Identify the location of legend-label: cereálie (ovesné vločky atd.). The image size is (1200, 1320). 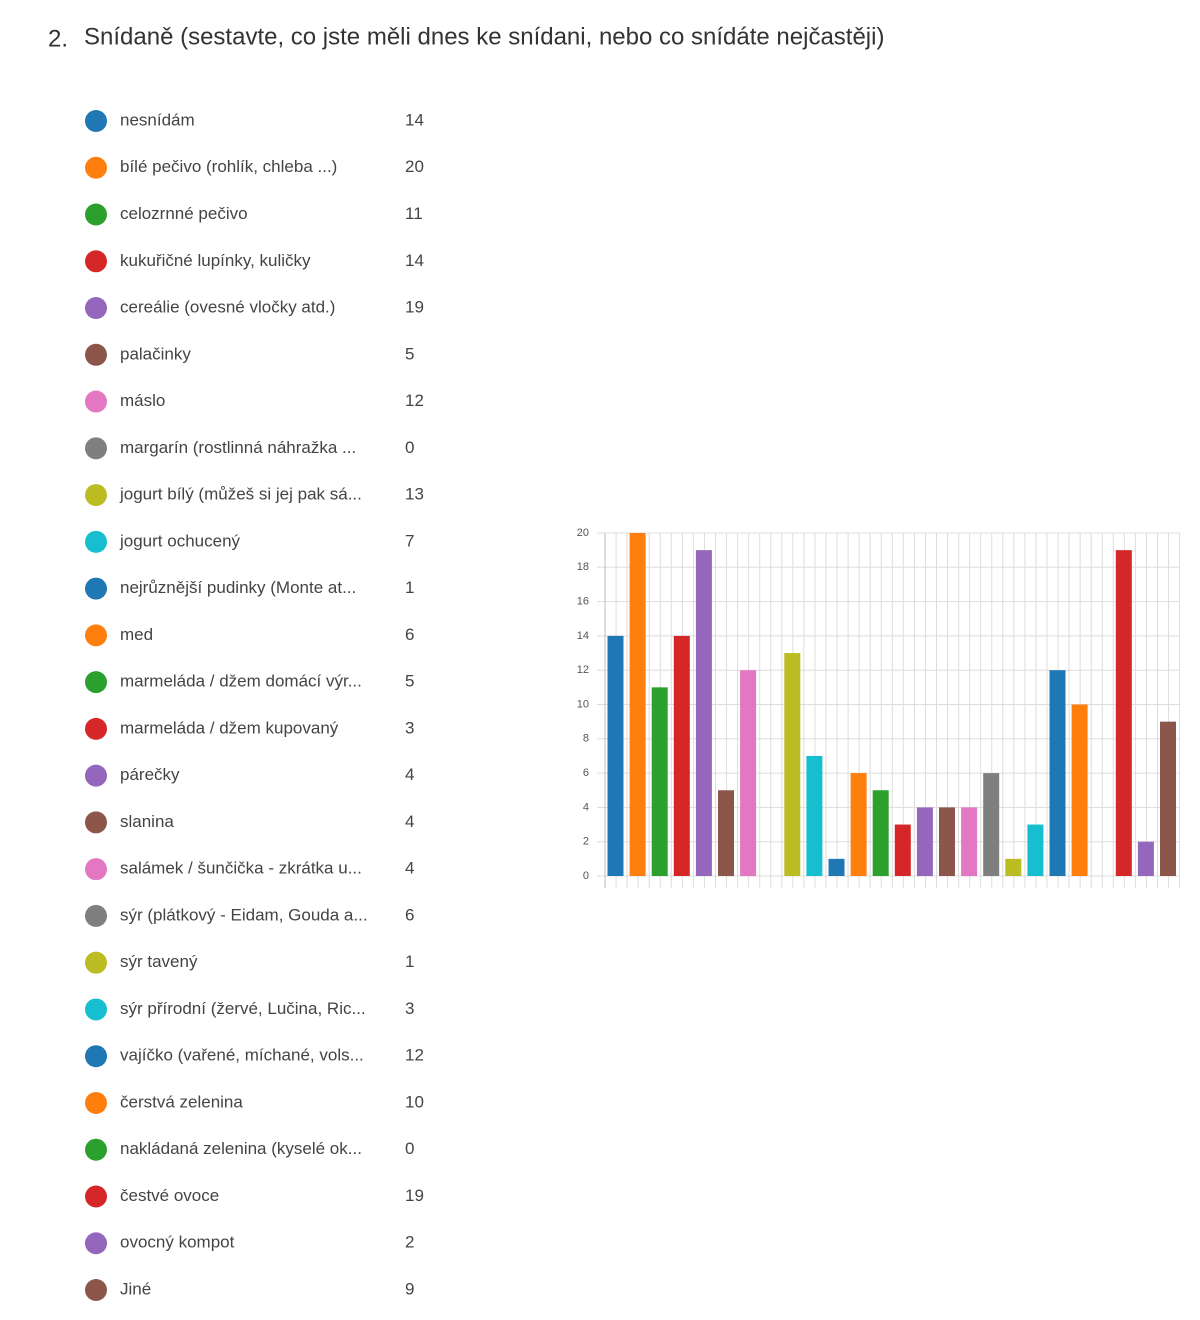
(227, 307).